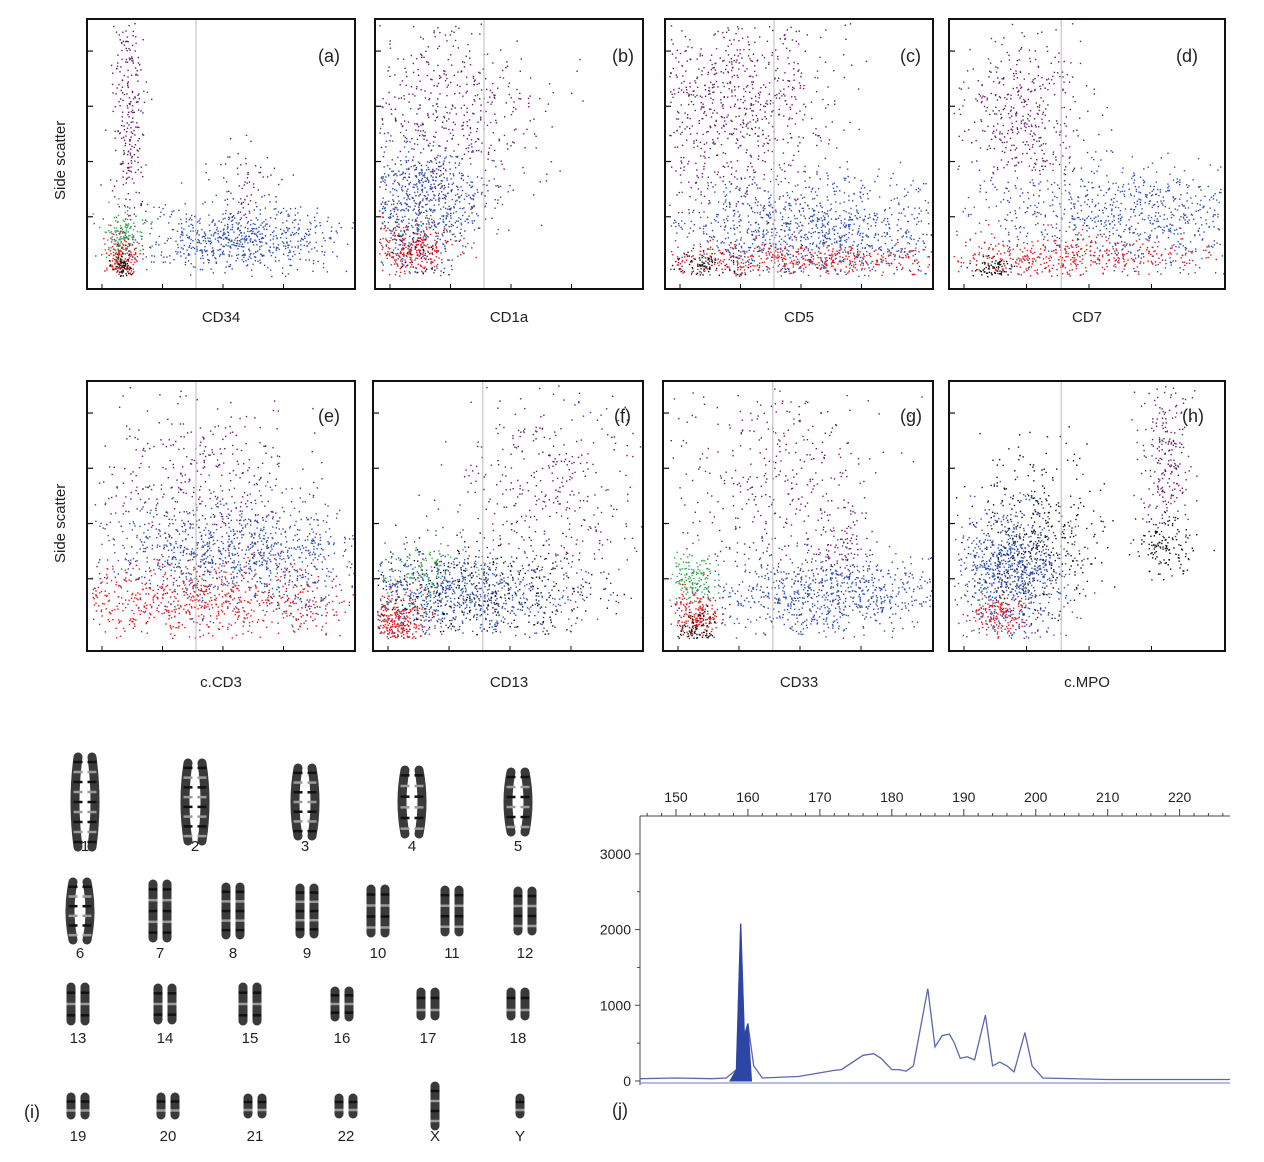 The image size is (1264, 1162). Describe the element at coordinates (1087, 682) in the screenshot. I see `marker-label-cmpo: c.MPO` at that location.